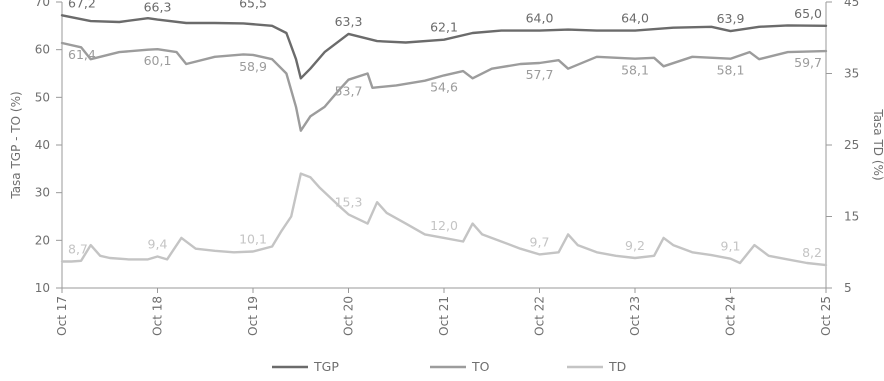 This screenshot has height=381, width=884. Describe the element at coordinates (158, 7) in the screenshot. I see `data-label-tgp: 66,3` at that location.